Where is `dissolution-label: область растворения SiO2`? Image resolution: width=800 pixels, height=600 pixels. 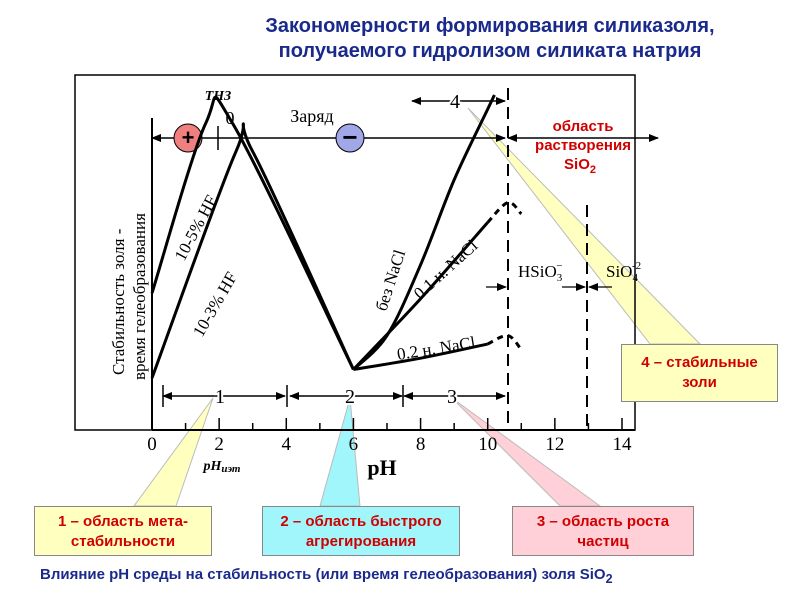 dissolution-label: область растворения SiO2 is located at coordinates (583, 146).